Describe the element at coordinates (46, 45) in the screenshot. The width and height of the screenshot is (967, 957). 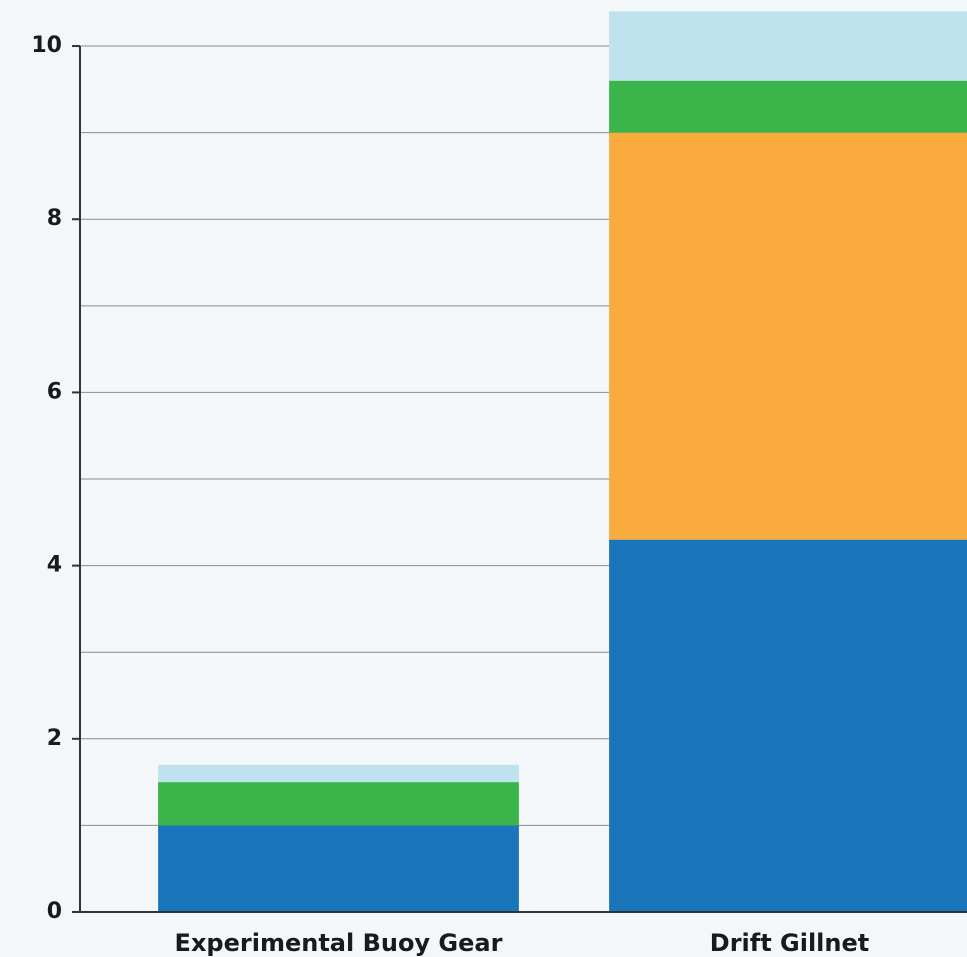
I see `y-tick-label: 10` at that location.